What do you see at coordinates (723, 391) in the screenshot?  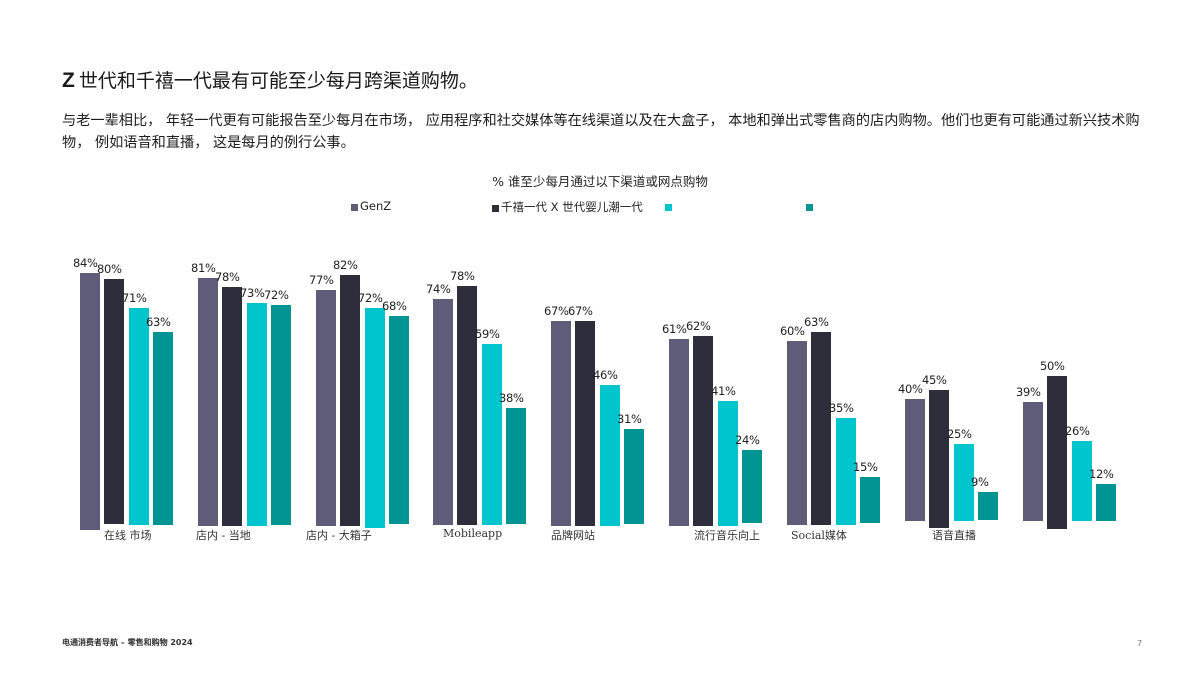 I see `value-label: 41%` at bounding box center [723, 391].